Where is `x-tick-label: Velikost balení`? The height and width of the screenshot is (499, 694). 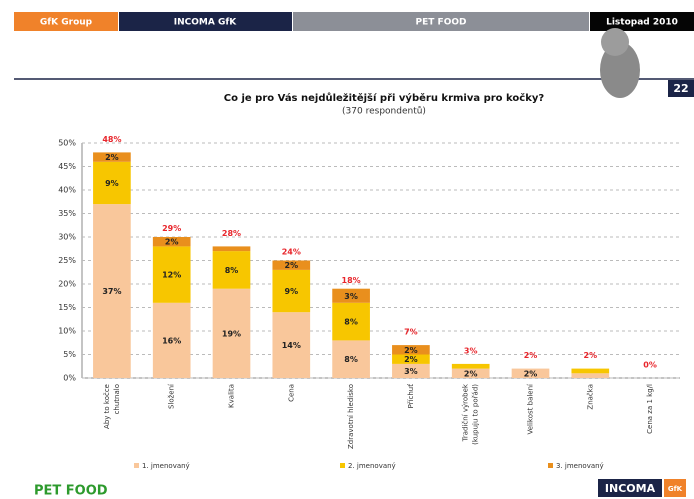
x-tick-label: Velikost balení is located at coordinates (531, 409).